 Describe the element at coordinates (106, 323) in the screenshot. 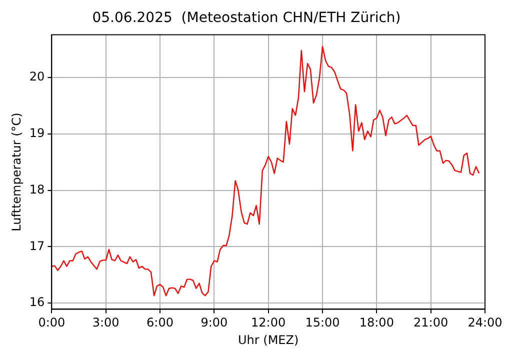

I see `x-tick-label: 3:00` at that location.